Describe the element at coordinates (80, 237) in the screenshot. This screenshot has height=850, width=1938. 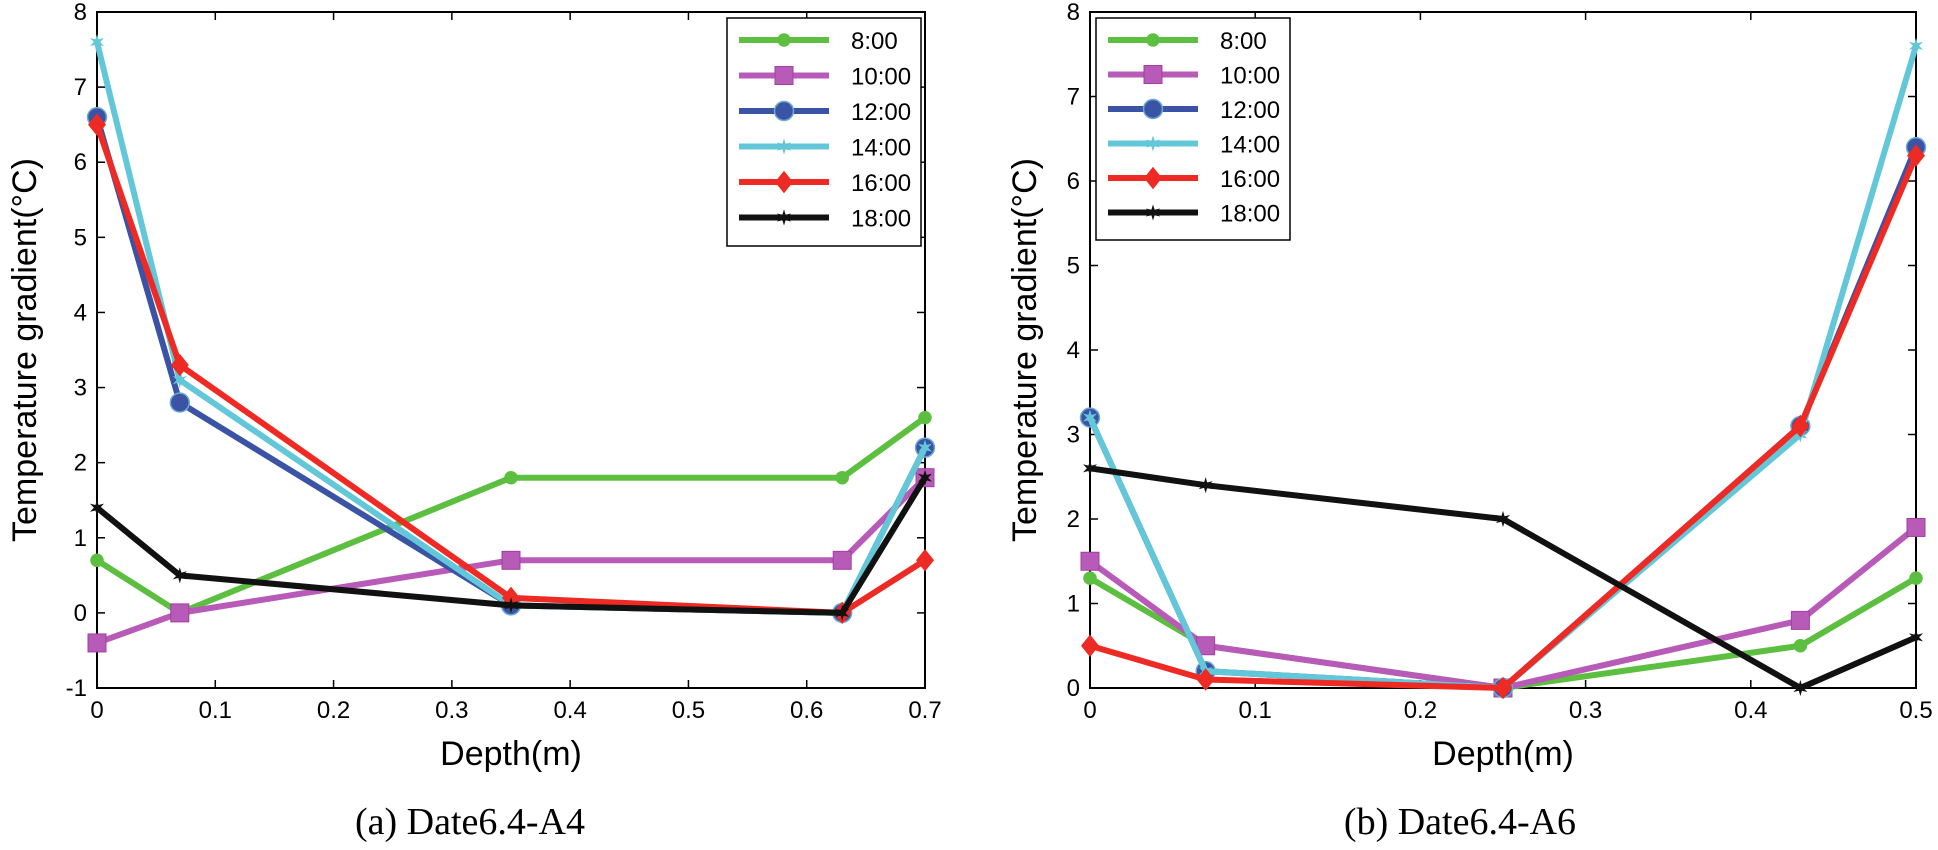
I see `panel-a-y-tick-label: 5` at that location.